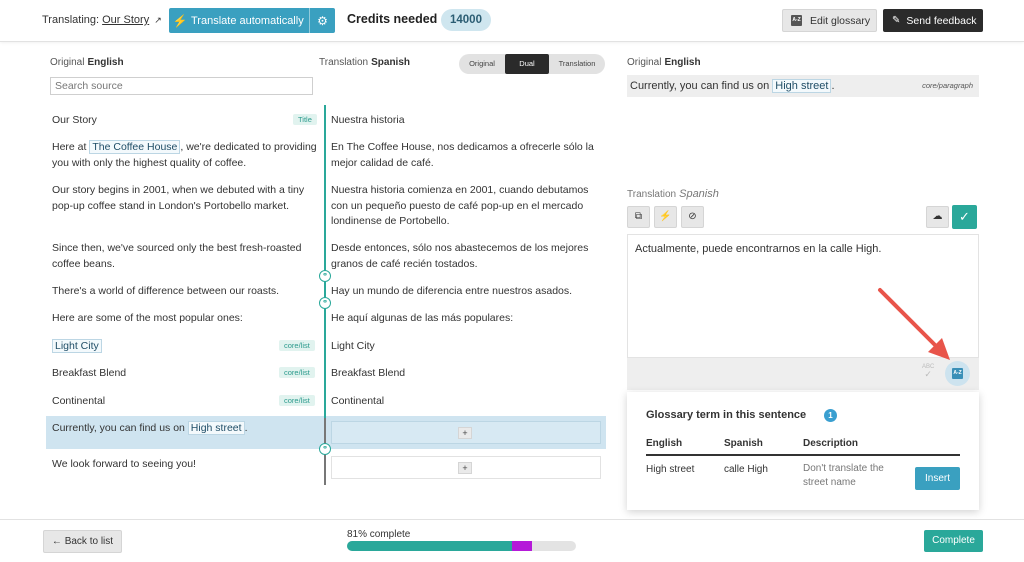 This screenshot has width=1024, height=562. Describe the element at coordinates (665, 217) in the screenshot. I see `machine-translate-button: ⚡` at that location.